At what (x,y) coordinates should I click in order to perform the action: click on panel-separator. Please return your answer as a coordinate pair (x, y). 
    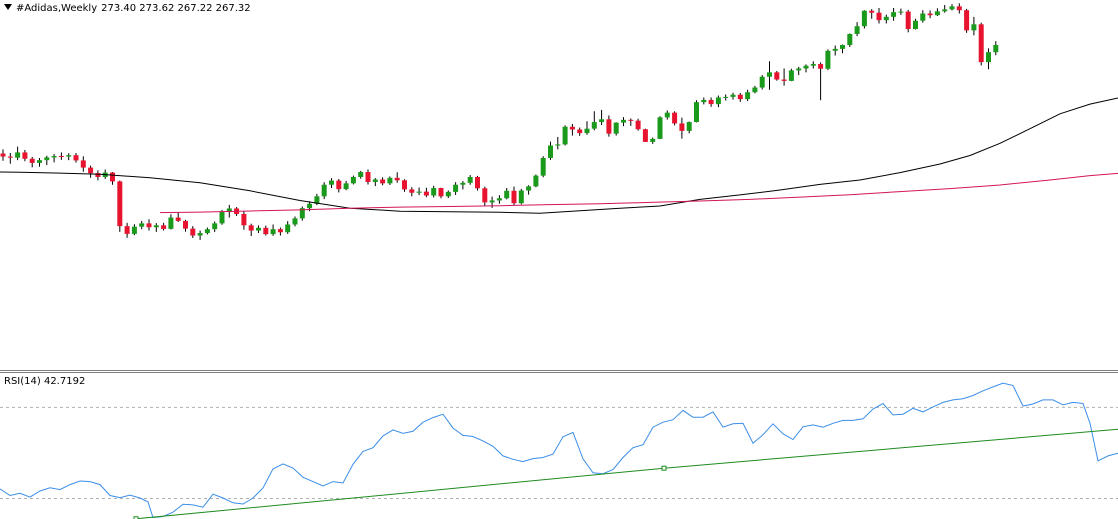
    Looking at the image, I should click on (559, 370).